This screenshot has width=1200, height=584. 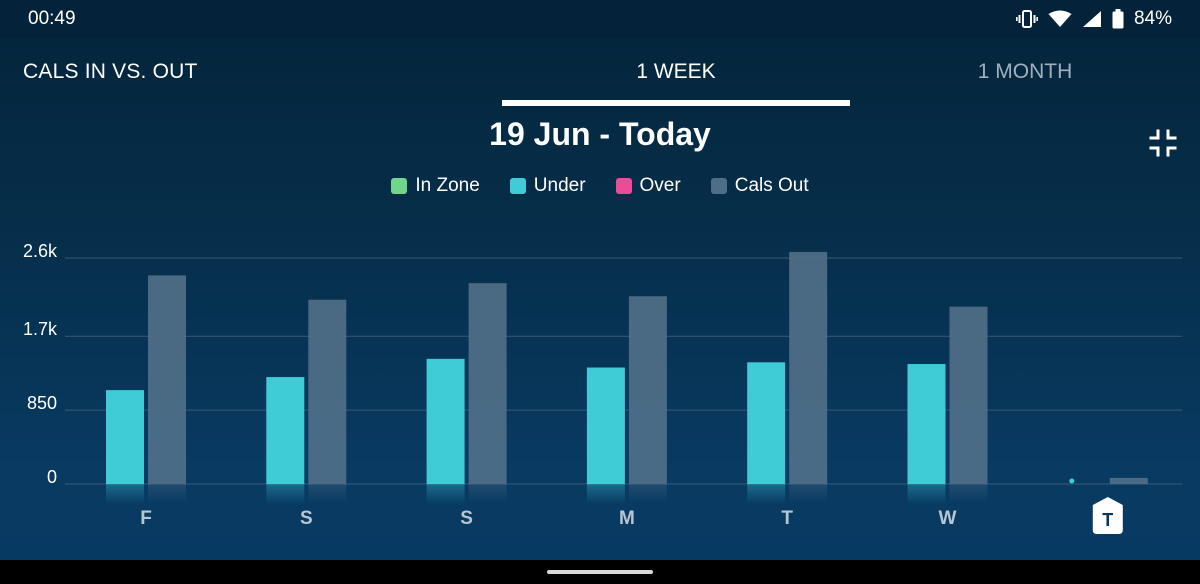 I want to click on legend-item-over: Over, so click(x=648, y=186).